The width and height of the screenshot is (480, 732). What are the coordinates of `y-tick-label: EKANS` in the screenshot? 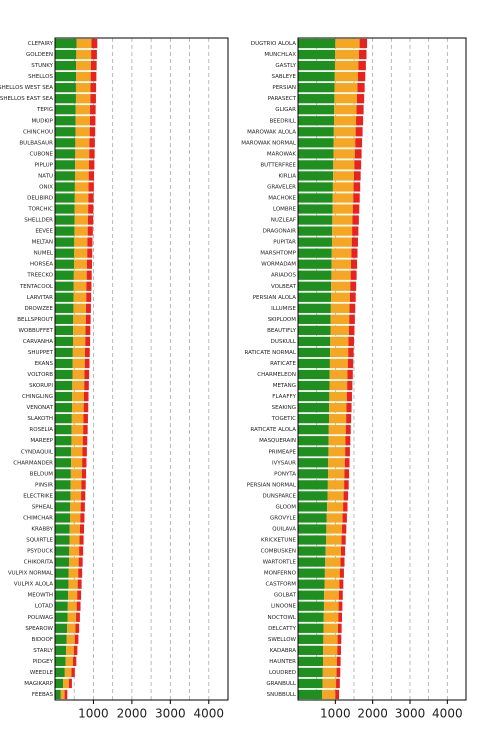 It's located at (44, 364).